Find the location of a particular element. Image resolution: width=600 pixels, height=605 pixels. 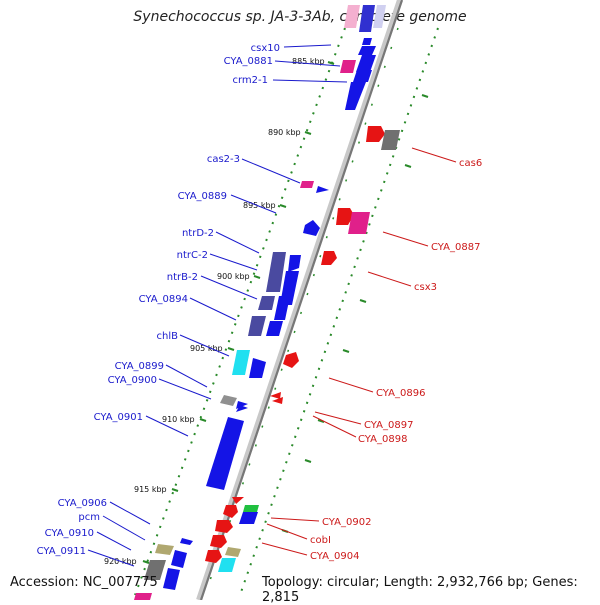

label-cya0902: CYA_0902 is located at coordinates (346, 522).